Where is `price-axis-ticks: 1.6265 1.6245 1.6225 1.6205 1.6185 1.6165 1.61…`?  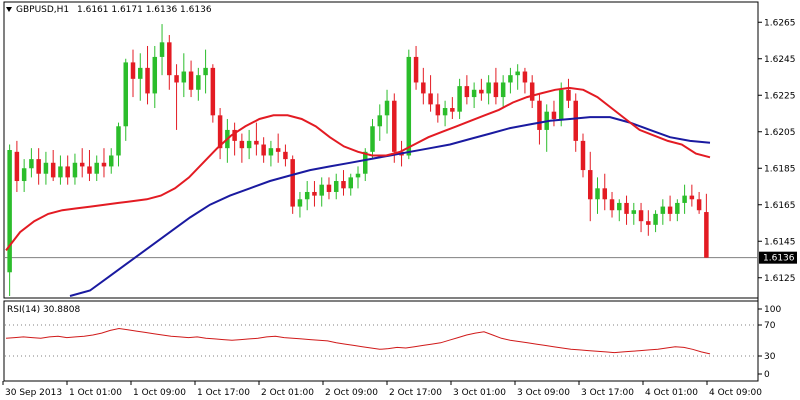
price-axis-ticks: 1.6265 1.6245 1.6225 1.6205 1.6185 1.6165 1.61… is located at coordinates (777, 151).